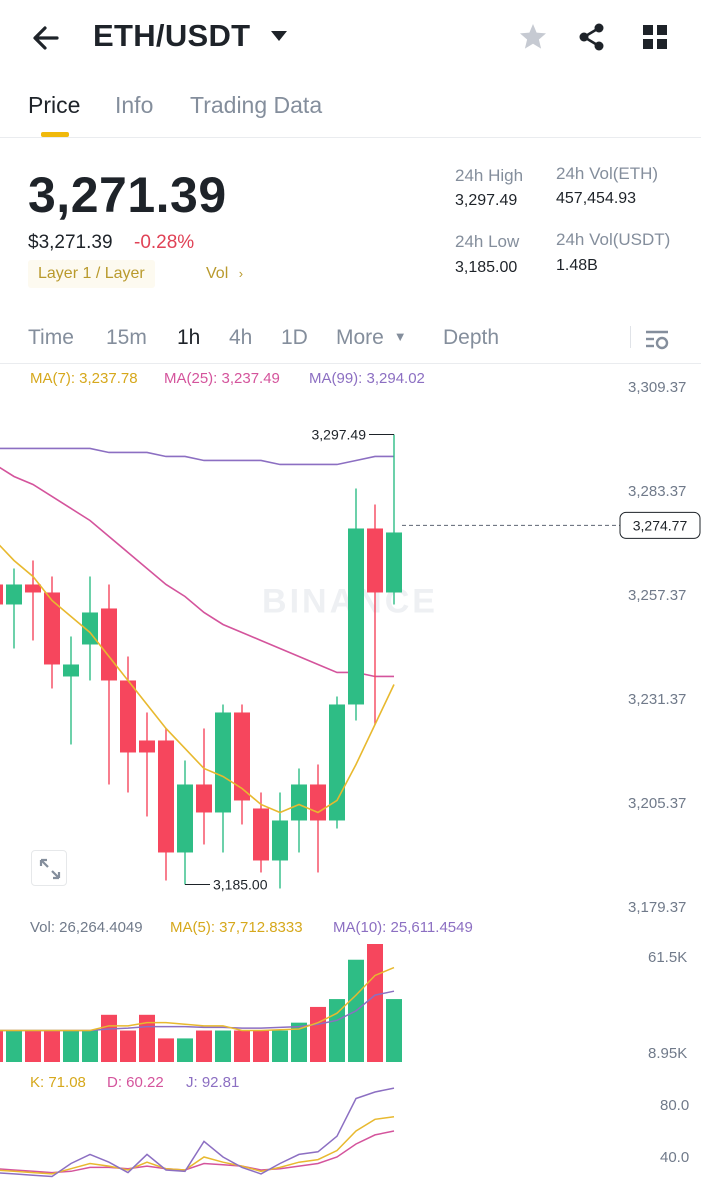 The width and height of the screenshot is (701, 1200). Describe the element at coordinates (668, 1053) in the screenshot. I see `volume-axis-tick: 8.95K` at that location.